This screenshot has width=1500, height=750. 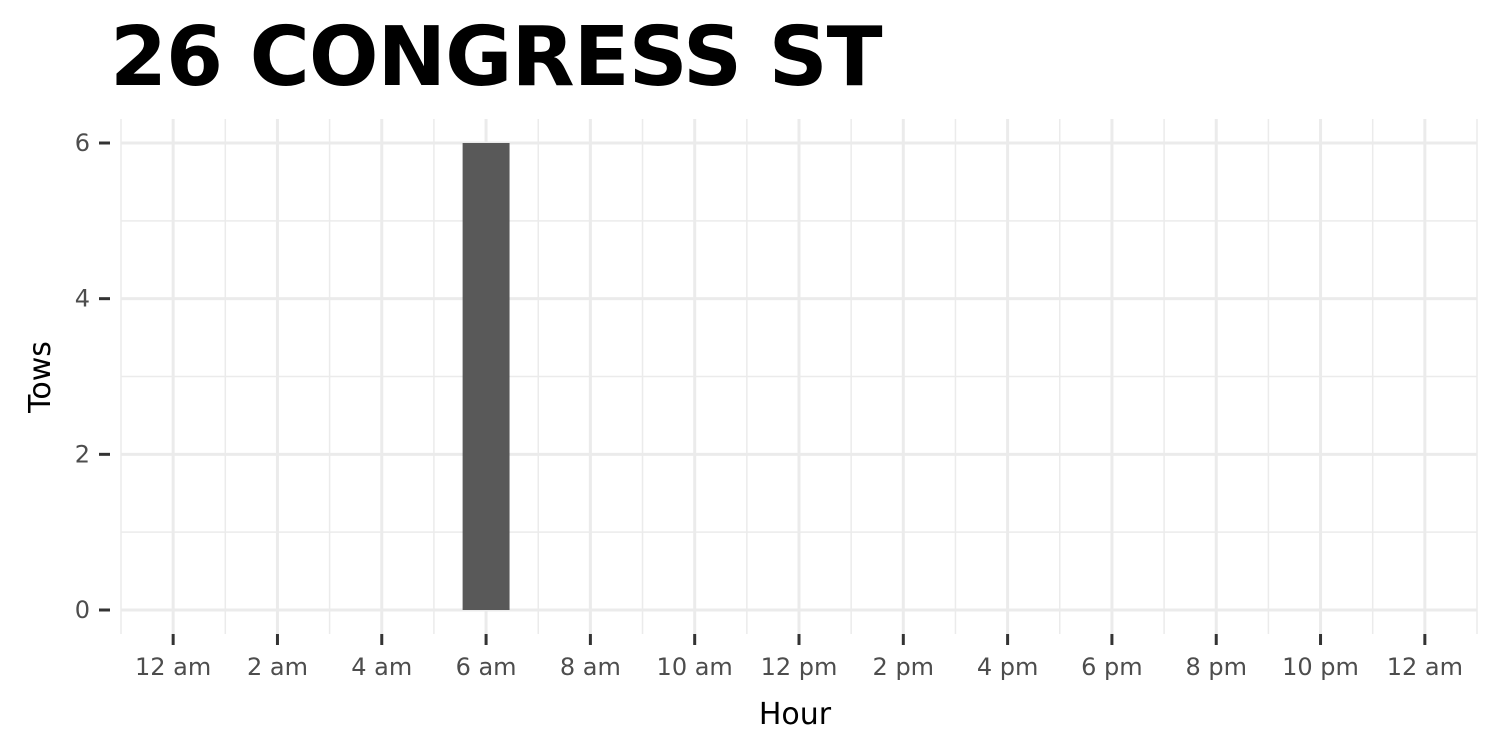 What do you see at coordinates (1112, 667) in the screenshot?
I see `x-tick-label: 6 pm` at bounding box center [1112, 667].